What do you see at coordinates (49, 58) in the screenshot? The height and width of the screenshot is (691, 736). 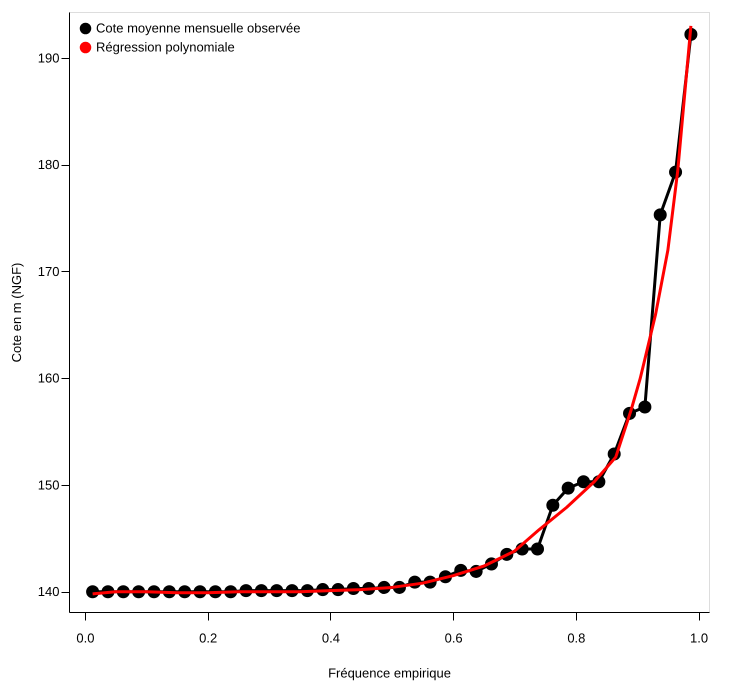 I see `y-tick-label: 190` at bounding box center [49, 58].